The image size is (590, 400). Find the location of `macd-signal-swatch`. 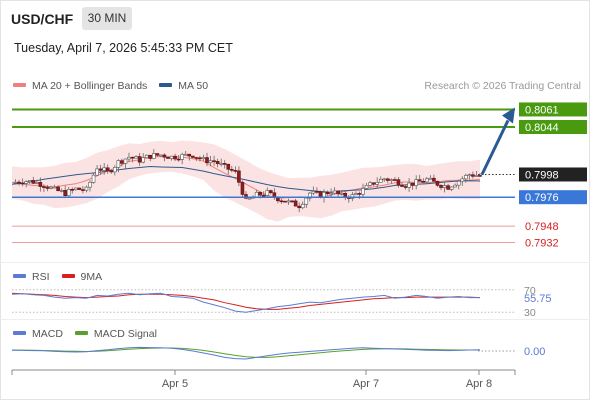

macd-signal-swatch is located at coordinates (81, 333).